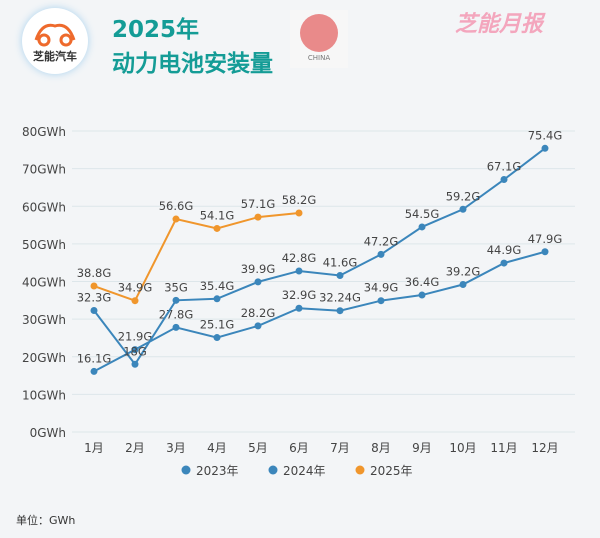  What do you see at coordinates (217, 325) in the screenshot?
I see `data-label: 25.1G` at bounding box center [217, 325].